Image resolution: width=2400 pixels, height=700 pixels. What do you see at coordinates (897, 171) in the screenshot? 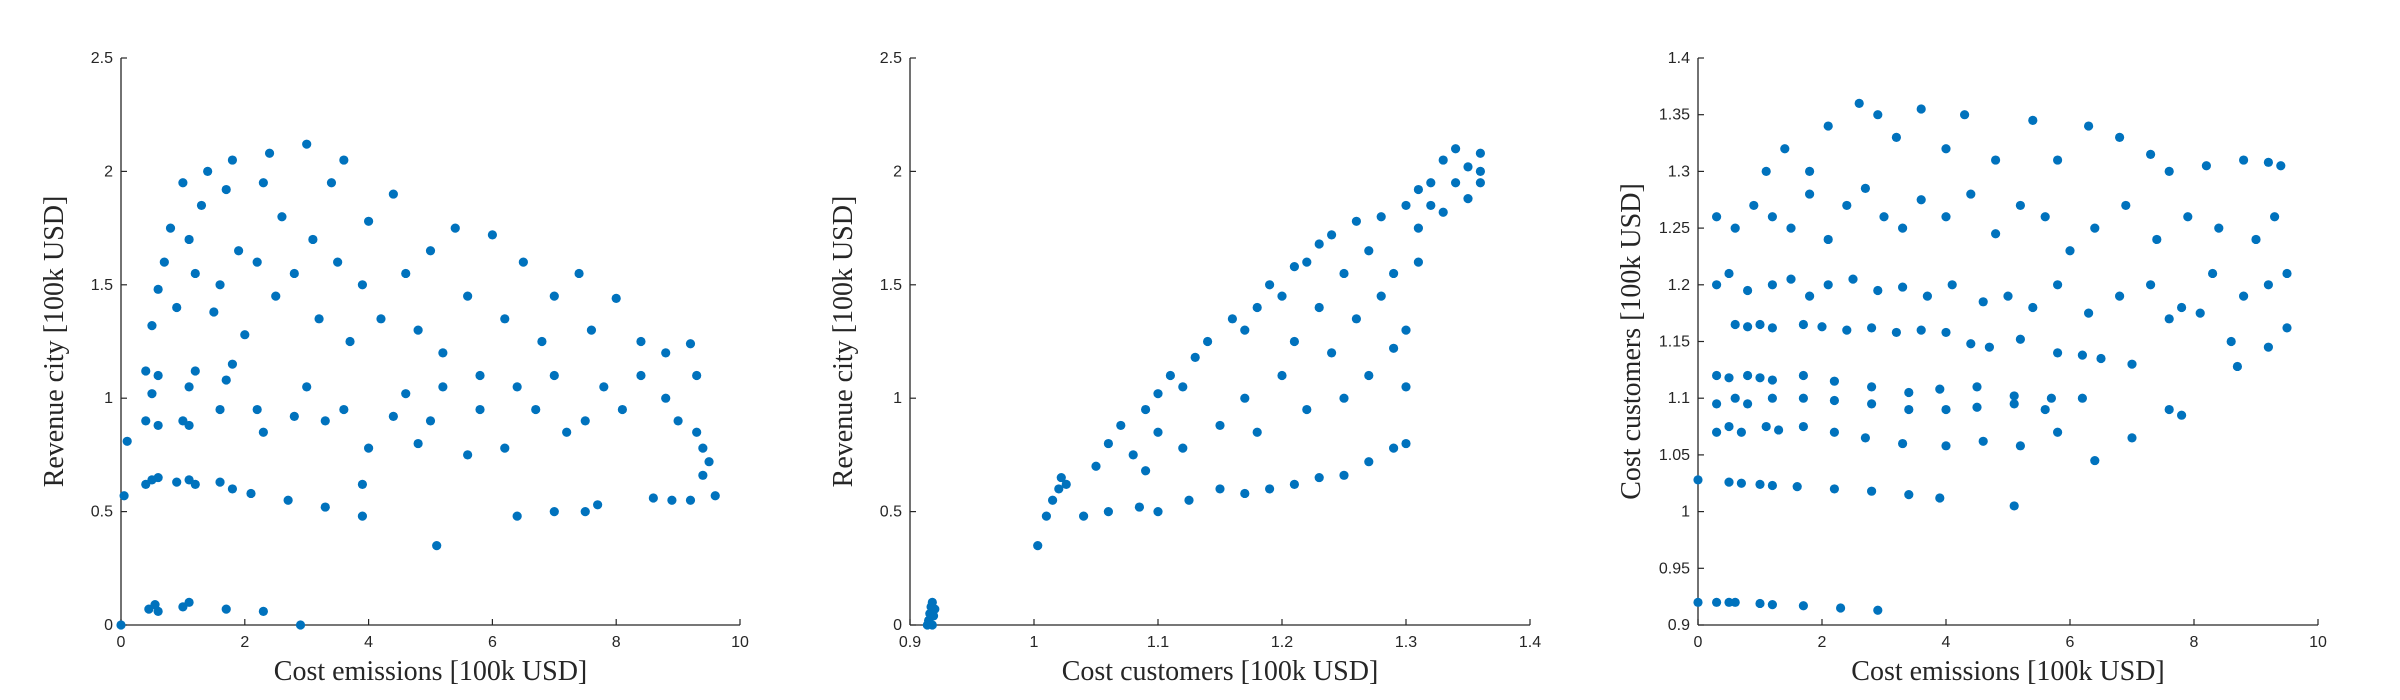
I see `y-tick-label: 2` at bounding box center [897, 171].